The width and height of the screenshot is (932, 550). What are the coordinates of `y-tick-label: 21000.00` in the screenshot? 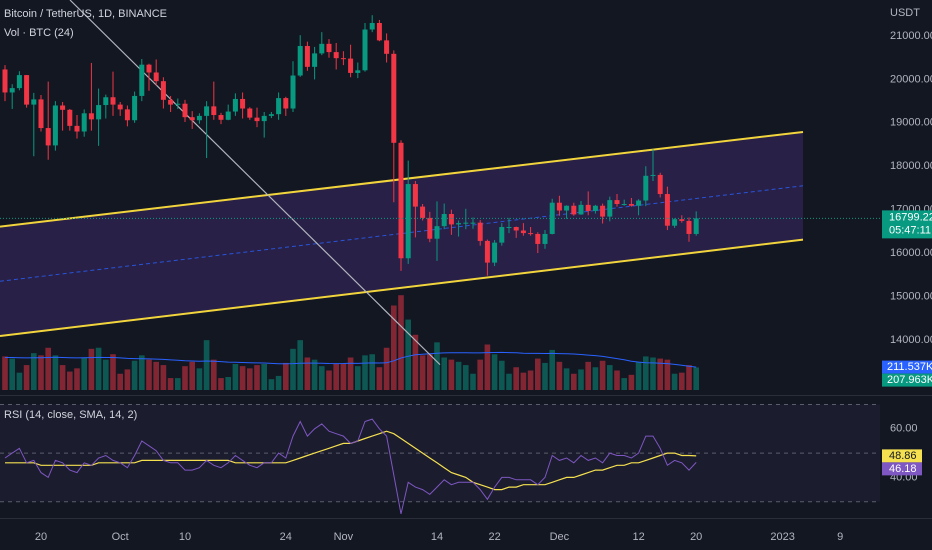 It's located at (911, 36).